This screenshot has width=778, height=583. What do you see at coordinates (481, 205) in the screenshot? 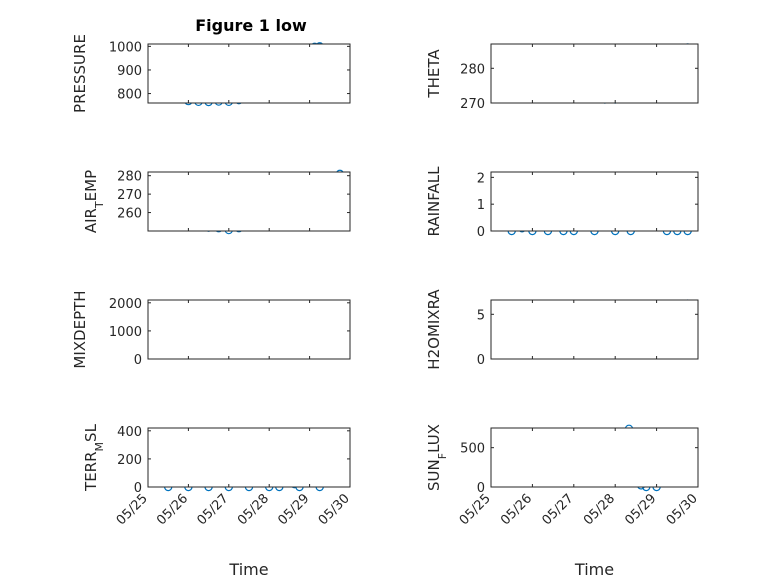
I see `y-tick-label: 1` at bounding box center [481, 205].